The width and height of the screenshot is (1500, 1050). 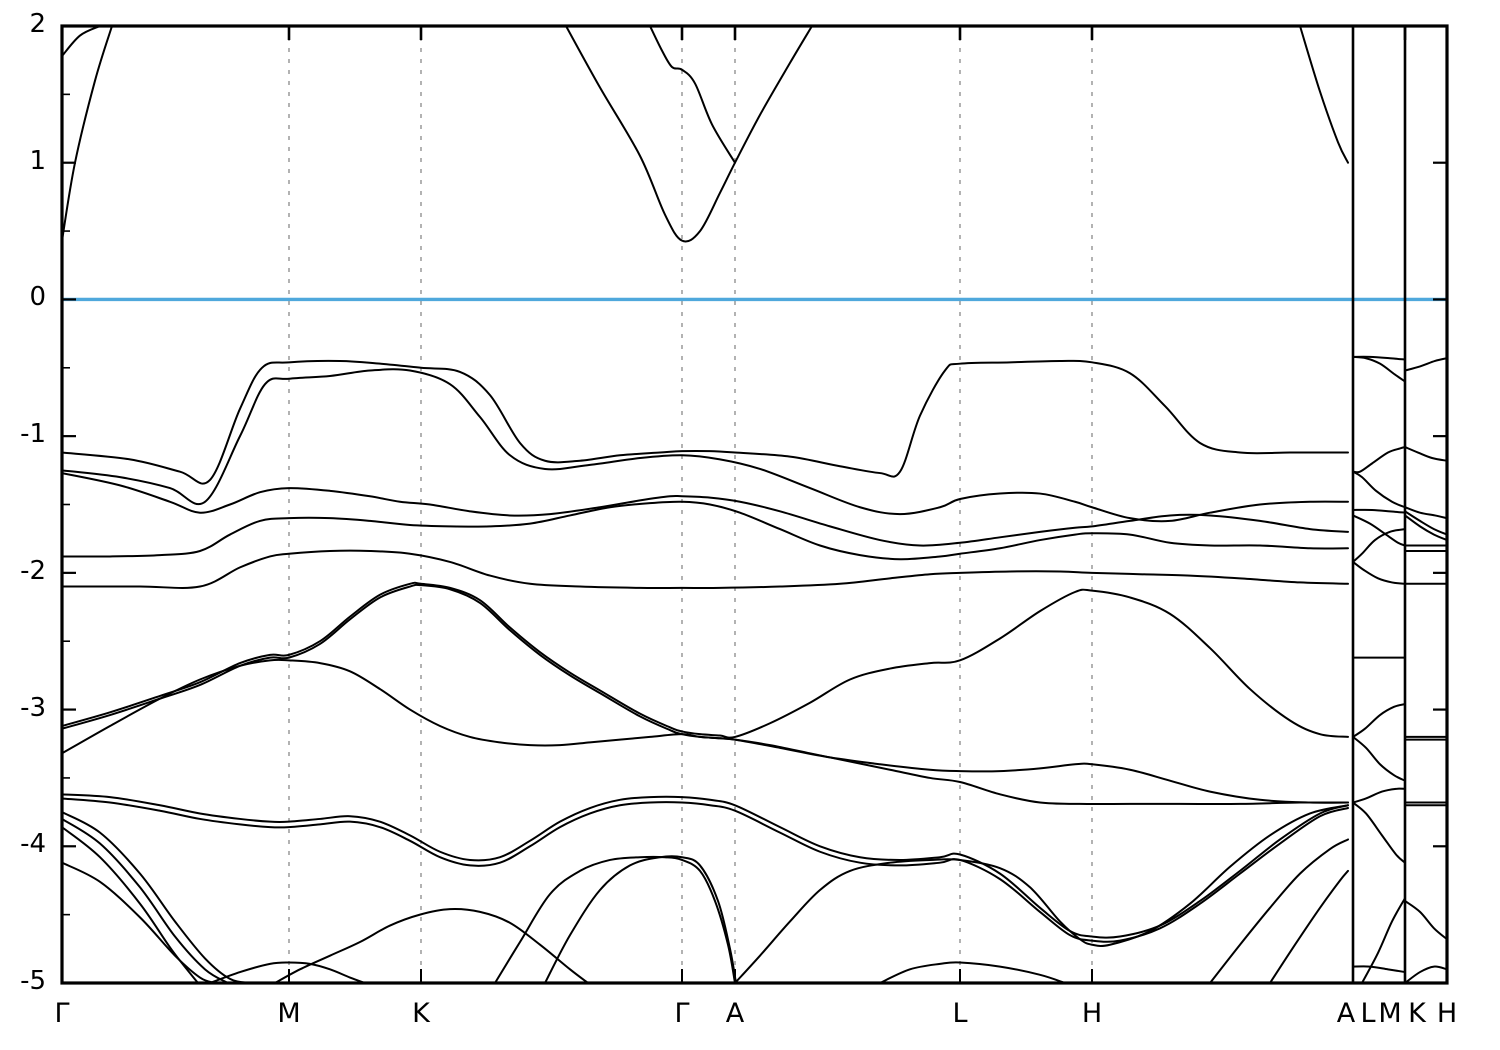 What do you see at coordinates (33, 434) in the screenshot?
I see `y-tick-label: -1` at bounding box center [33, 434].